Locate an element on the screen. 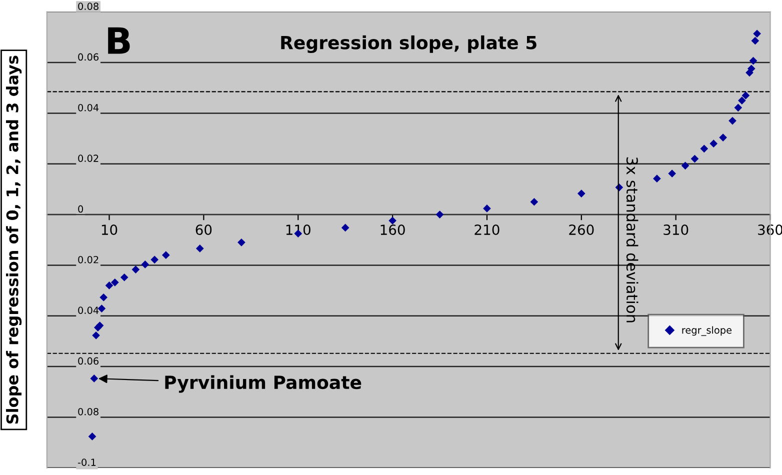 The height and width of the screenshot is (475, 782). x-tick-label: 210 is located at coordinates (487, 230).